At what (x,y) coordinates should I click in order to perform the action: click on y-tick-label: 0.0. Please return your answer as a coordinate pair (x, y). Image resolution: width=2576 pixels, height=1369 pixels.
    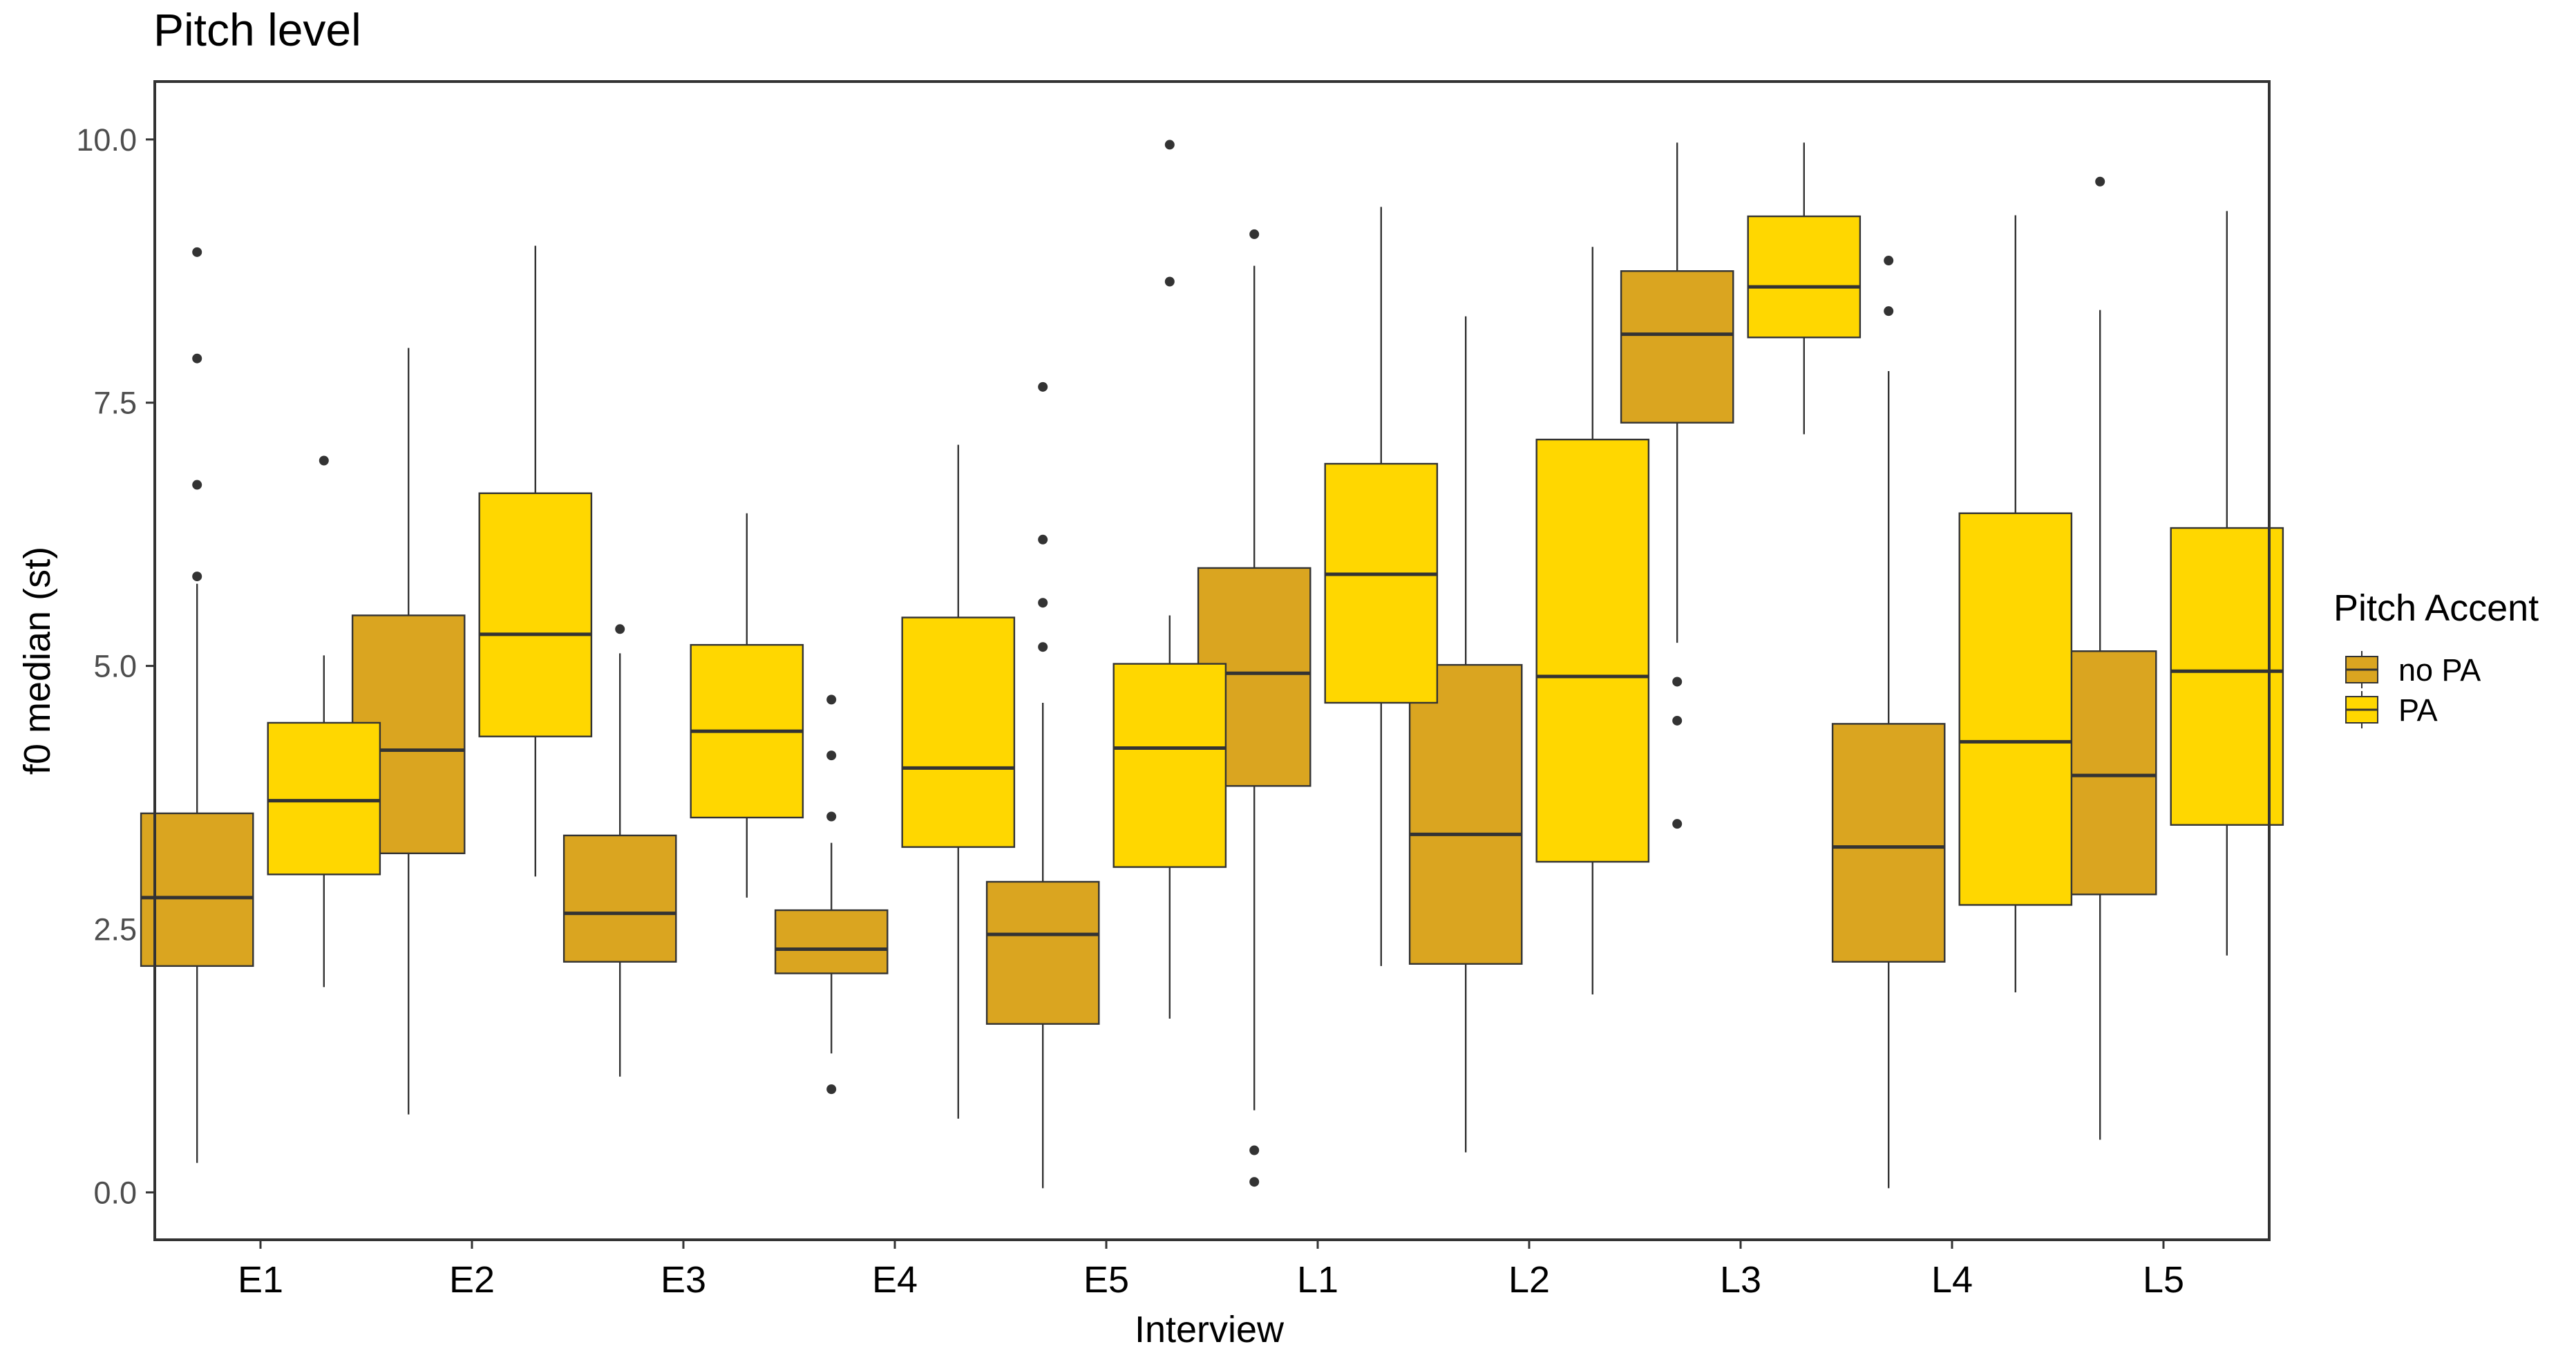
    Looking at the image, I should click on (115, 1192).